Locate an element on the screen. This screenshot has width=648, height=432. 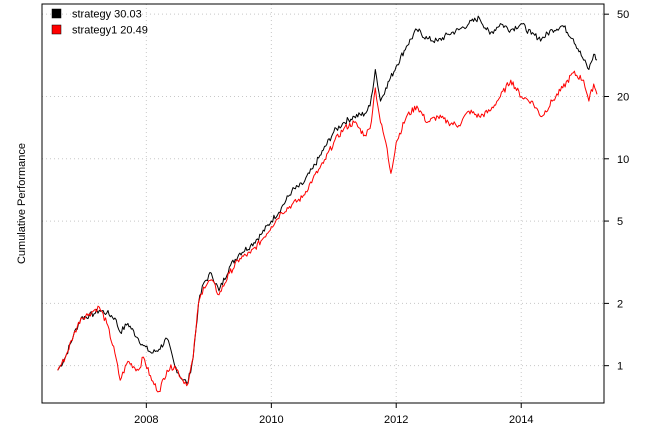
x-tick-label: 2014 is located at coordinates (521, 420).